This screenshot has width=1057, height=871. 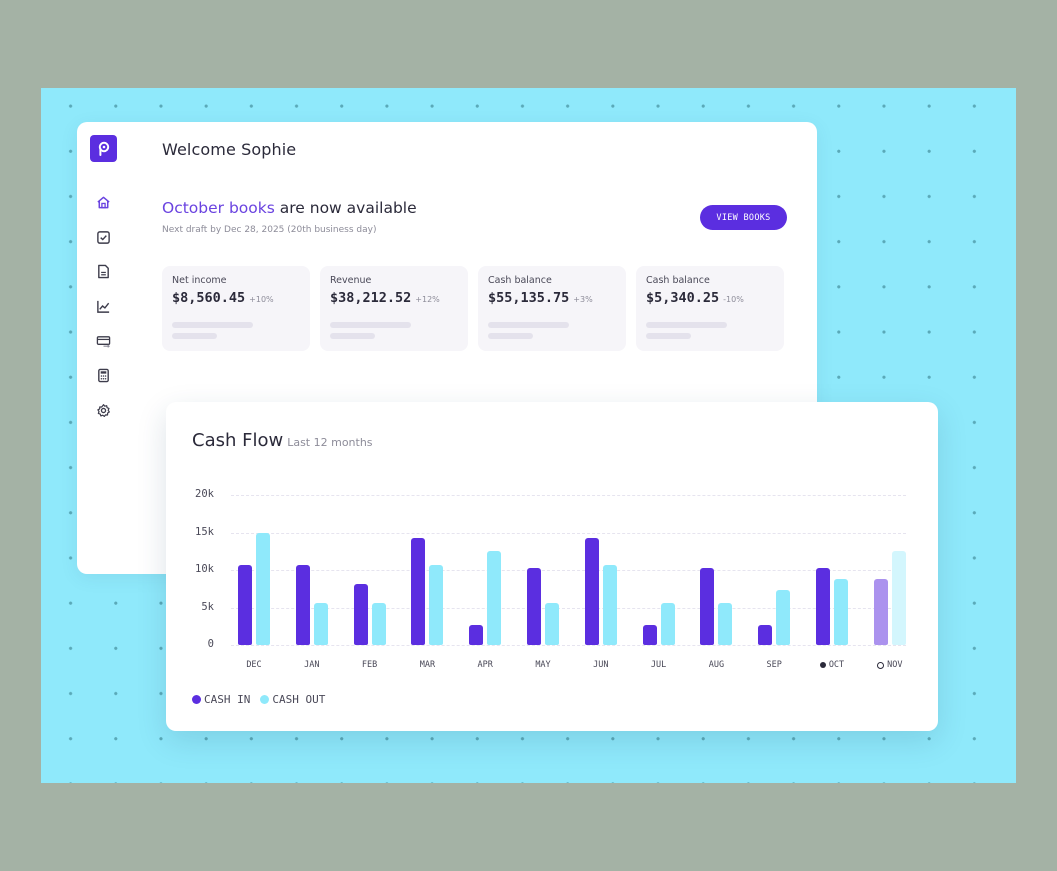 What do you see at coordinates (649, 634) in the screenshot?
I see `bar-cash-in-jul` at bounding box center [649, 634].